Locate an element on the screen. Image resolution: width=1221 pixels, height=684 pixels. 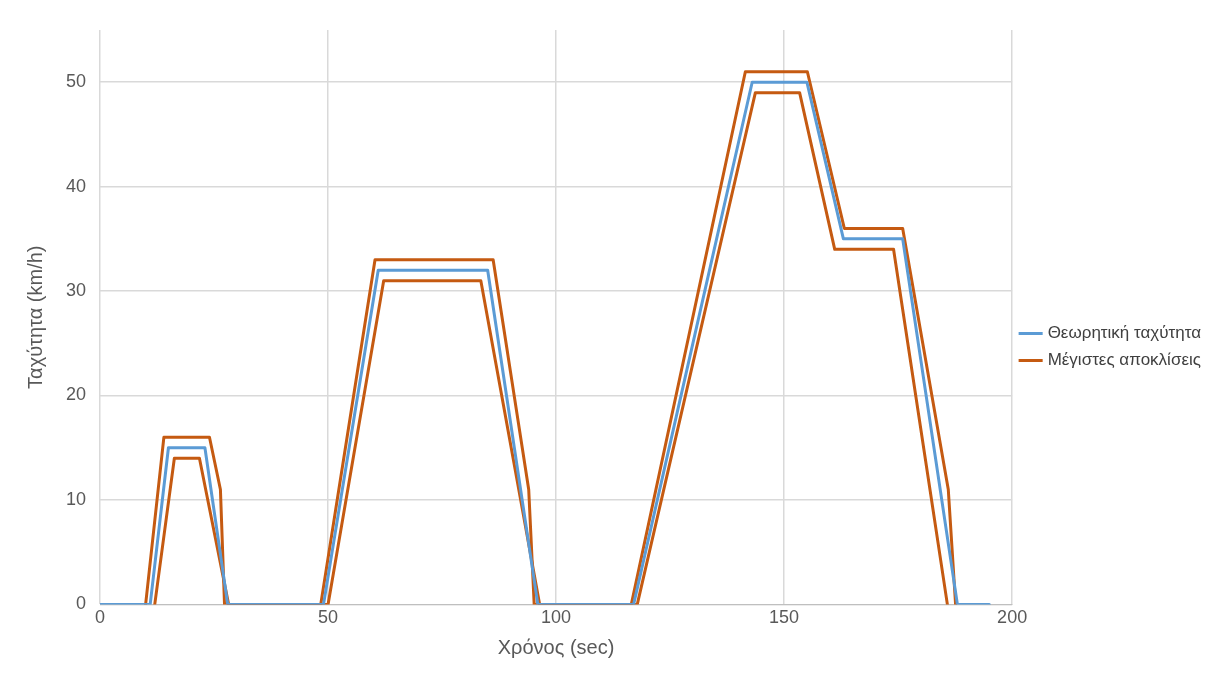
x-tick-label: 200 is located at coordinates (1012, 617).